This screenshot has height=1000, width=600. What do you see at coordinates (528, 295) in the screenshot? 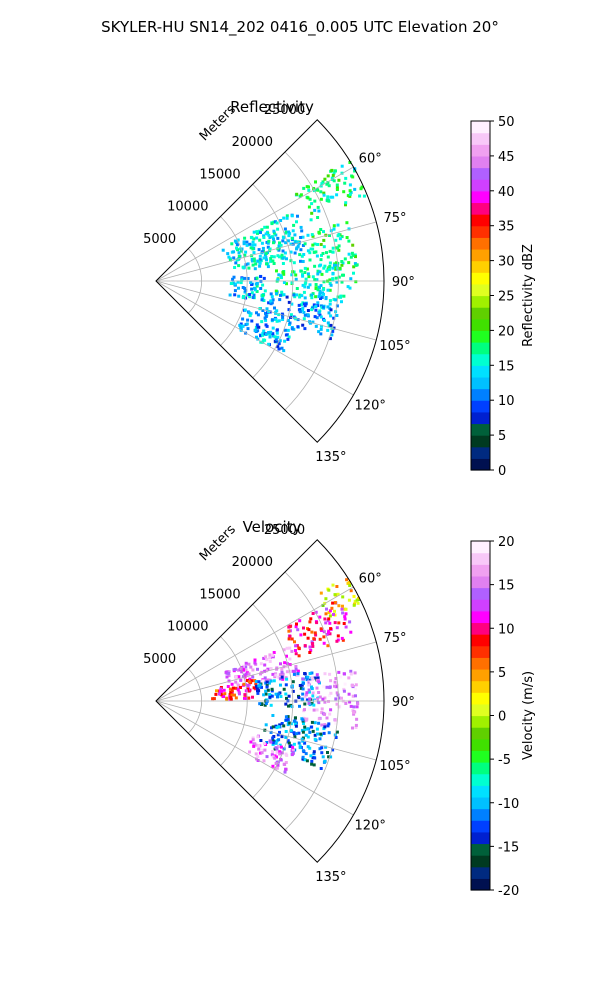
I see `colorbar-label: Reflectivity dBZ` at bounding box center [528, 295].